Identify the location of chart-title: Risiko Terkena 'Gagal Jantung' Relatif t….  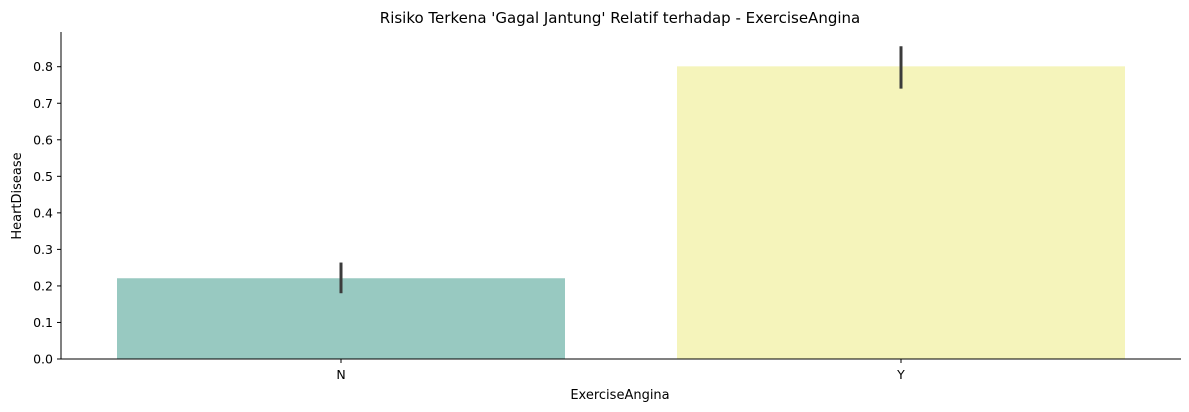
(620, 18).